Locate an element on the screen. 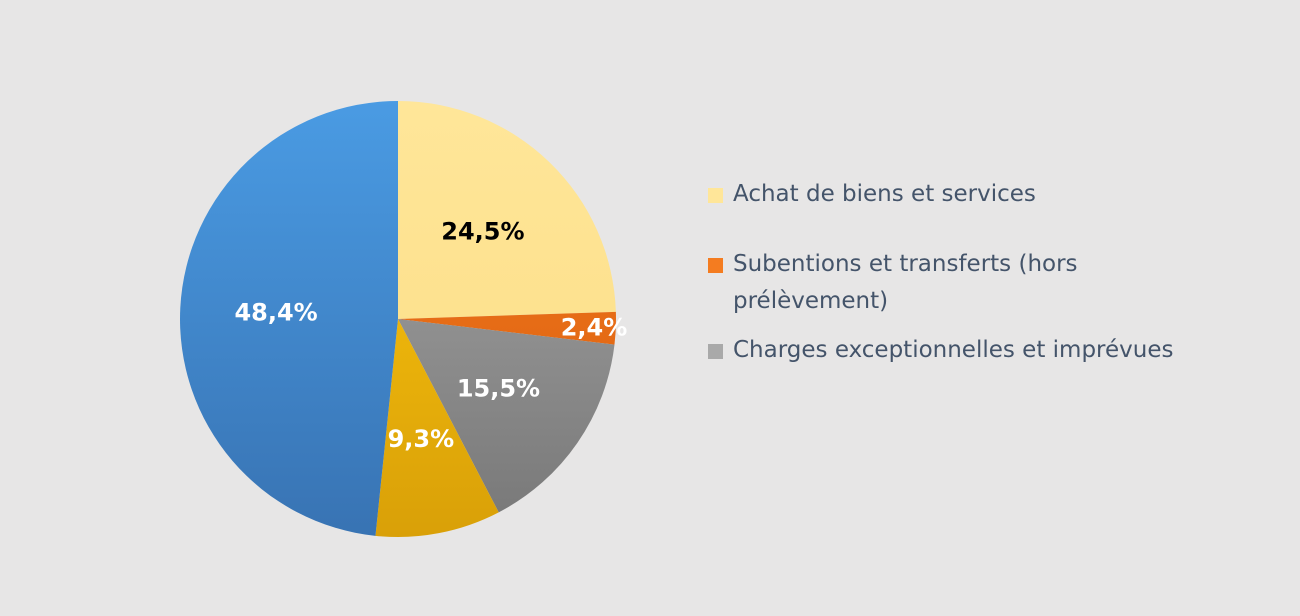  legend-swatch-charges is located at coordinates (715, 351).